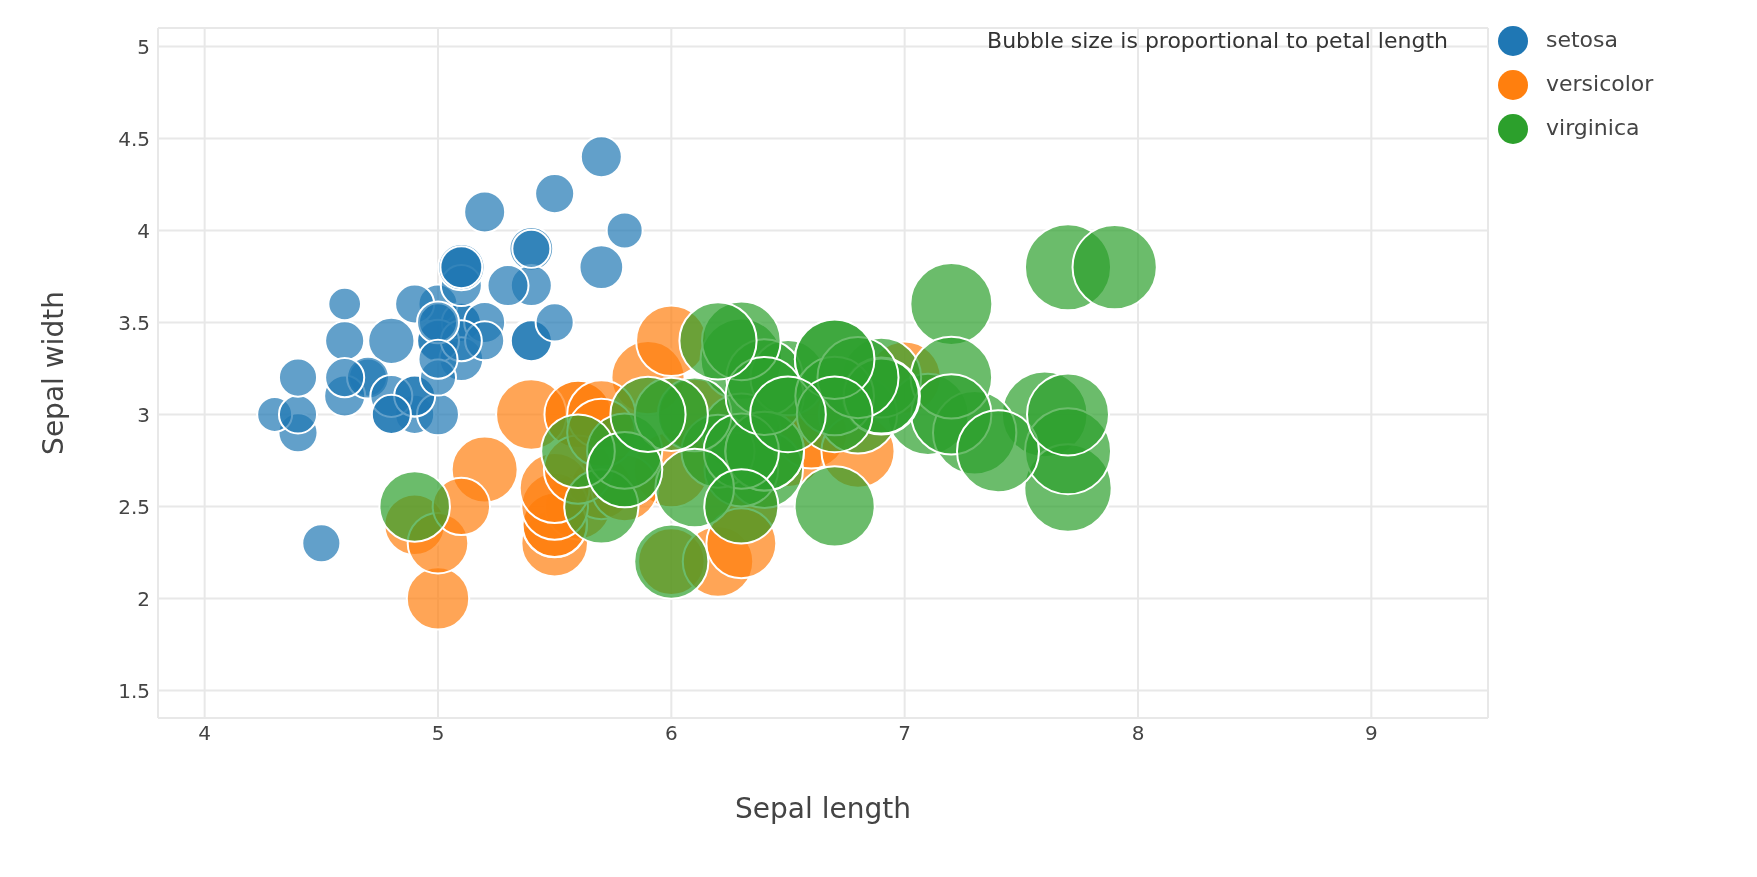 This screenshot has width=1757, height=877. What do you see at coordinates (1582, 39) in the screenshot?
I see `legend-label: setosa` at bounding box center [1582, 39].